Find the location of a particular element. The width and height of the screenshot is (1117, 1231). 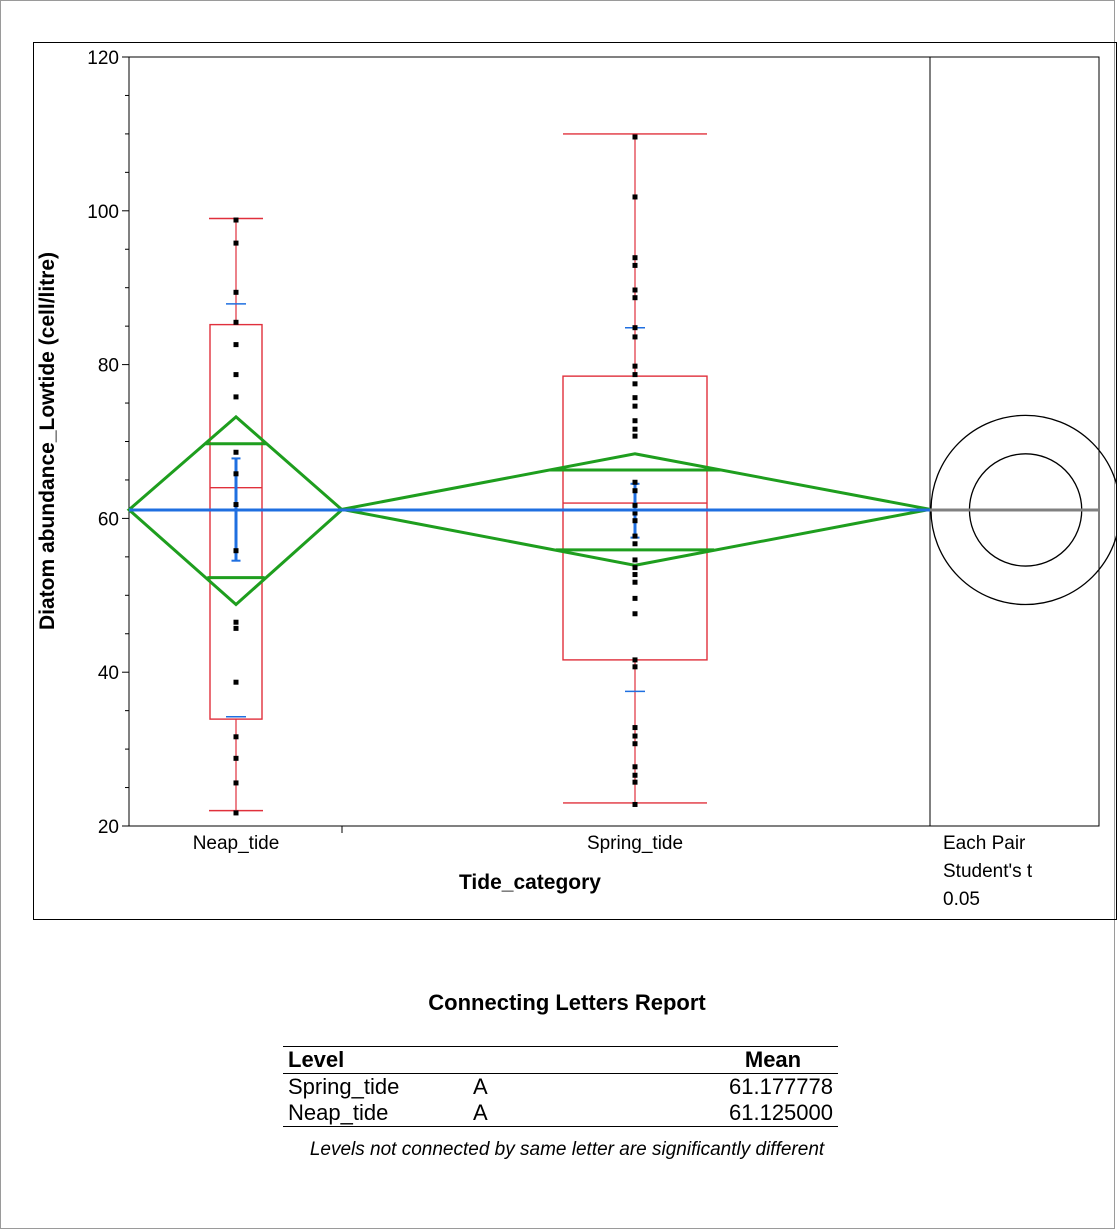

mean-header: Mean is located at coordinates (773, 1060).